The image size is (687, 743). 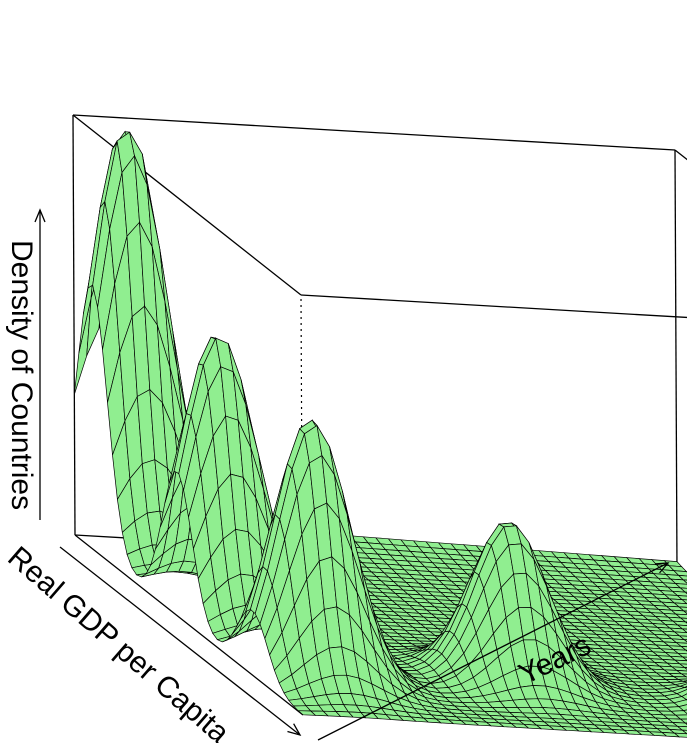 I want to click on box-edge-right-vertical, so click(x=676, y=360).